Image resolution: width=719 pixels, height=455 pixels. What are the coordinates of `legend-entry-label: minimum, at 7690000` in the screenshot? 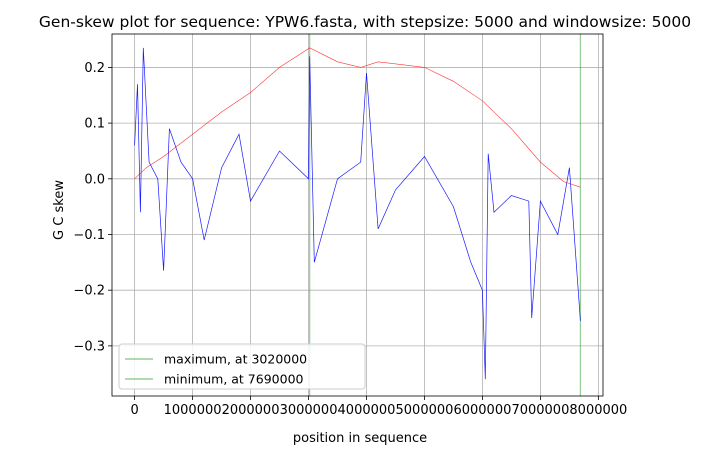 It's located at (234, 379).